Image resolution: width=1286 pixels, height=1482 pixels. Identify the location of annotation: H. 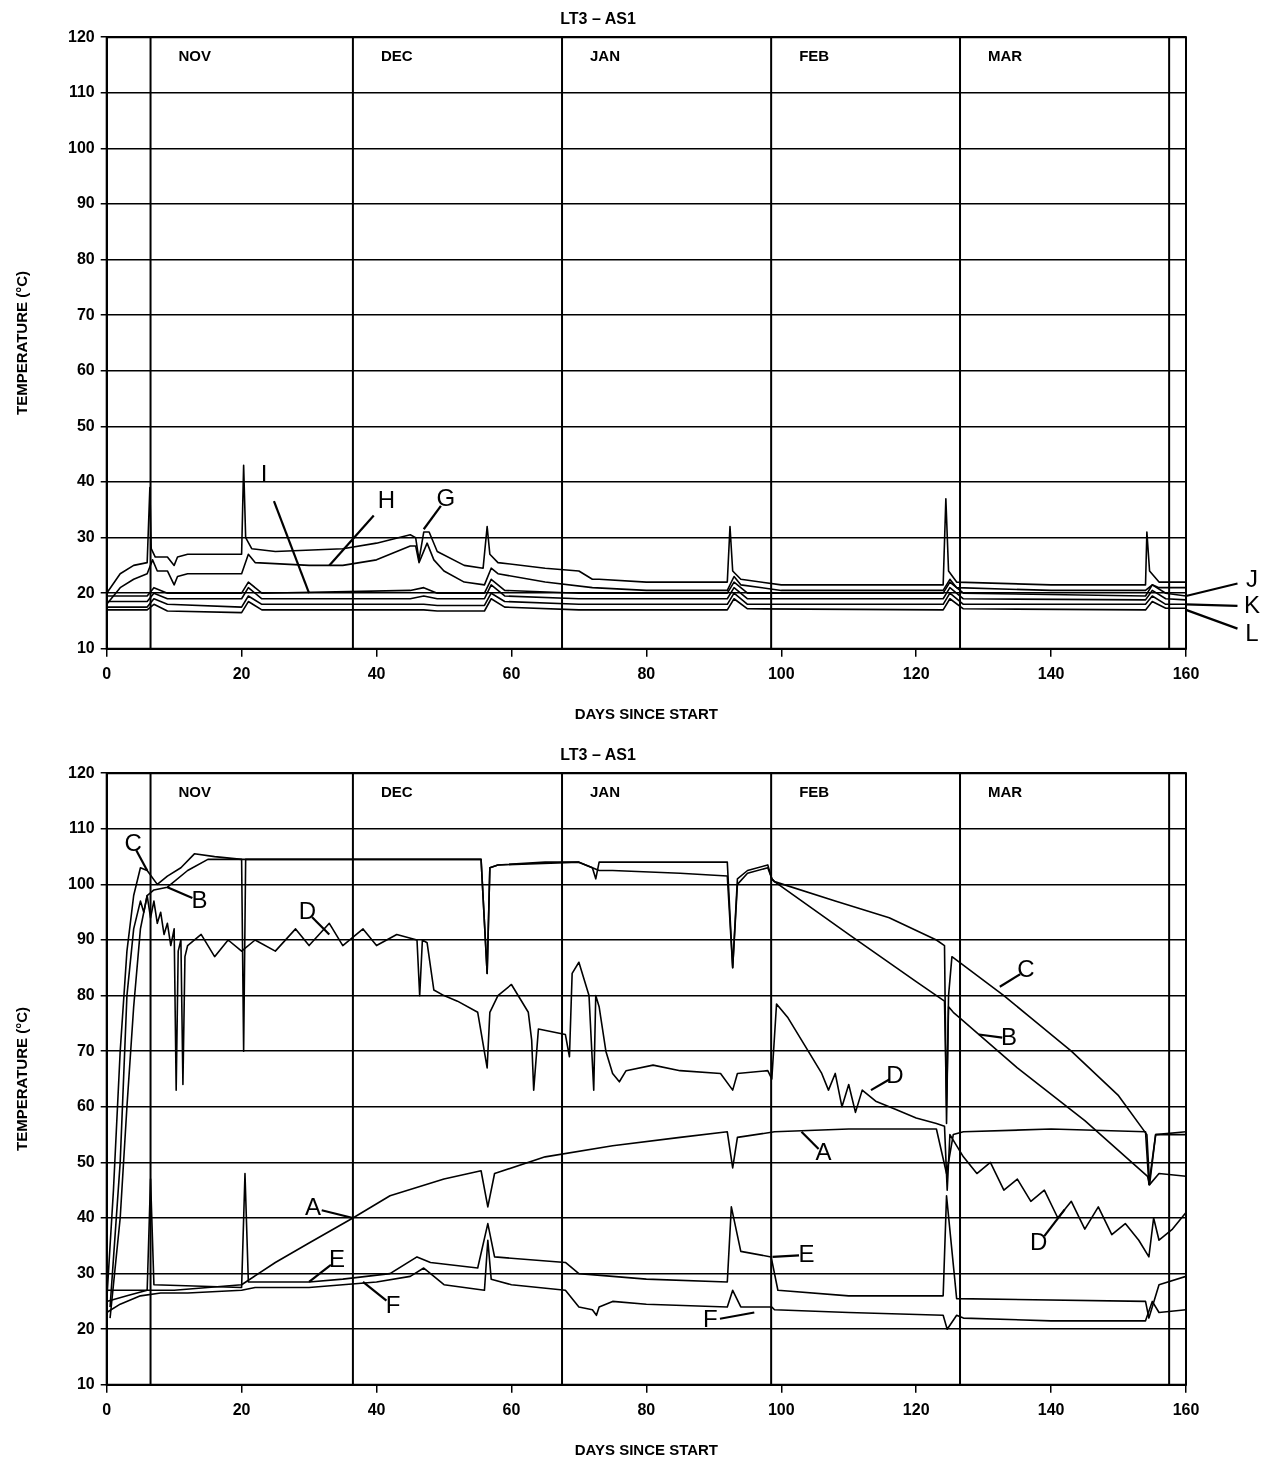
(386, 500).